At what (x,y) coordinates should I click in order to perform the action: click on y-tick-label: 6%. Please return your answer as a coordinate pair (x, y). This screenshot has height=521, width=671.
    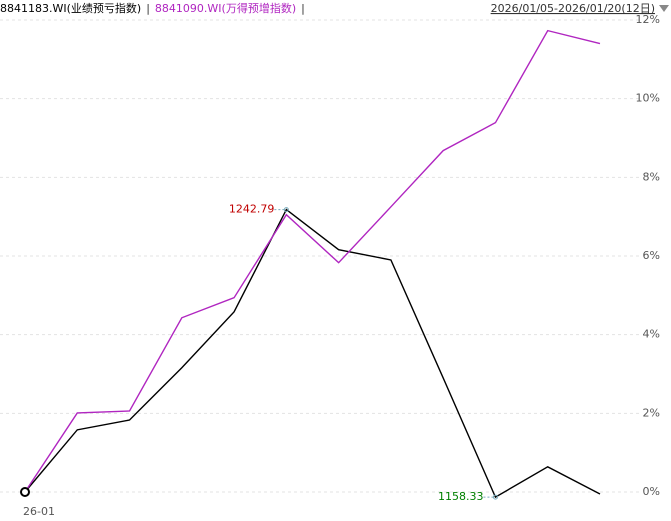
    Looking at the image, I should click on (651, 255).